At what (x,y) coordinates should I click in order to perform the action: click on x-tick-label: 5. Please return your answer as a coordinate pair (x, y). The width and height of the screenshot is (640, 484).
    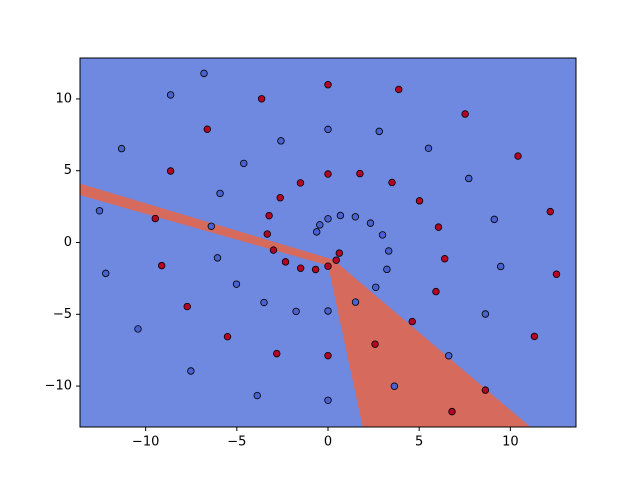
    Looking at the image, I should click on (419, 442).